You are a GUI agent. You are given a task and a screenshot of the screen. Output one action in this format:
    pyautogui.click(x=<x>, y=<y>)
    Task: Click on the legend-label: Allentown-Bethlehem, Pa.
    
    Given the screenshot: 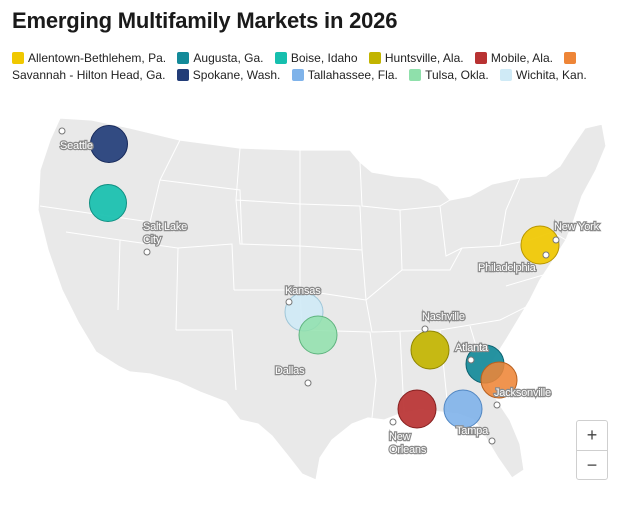 What is the action you would take?
    pyautogui.click(x=97, y=58)
    